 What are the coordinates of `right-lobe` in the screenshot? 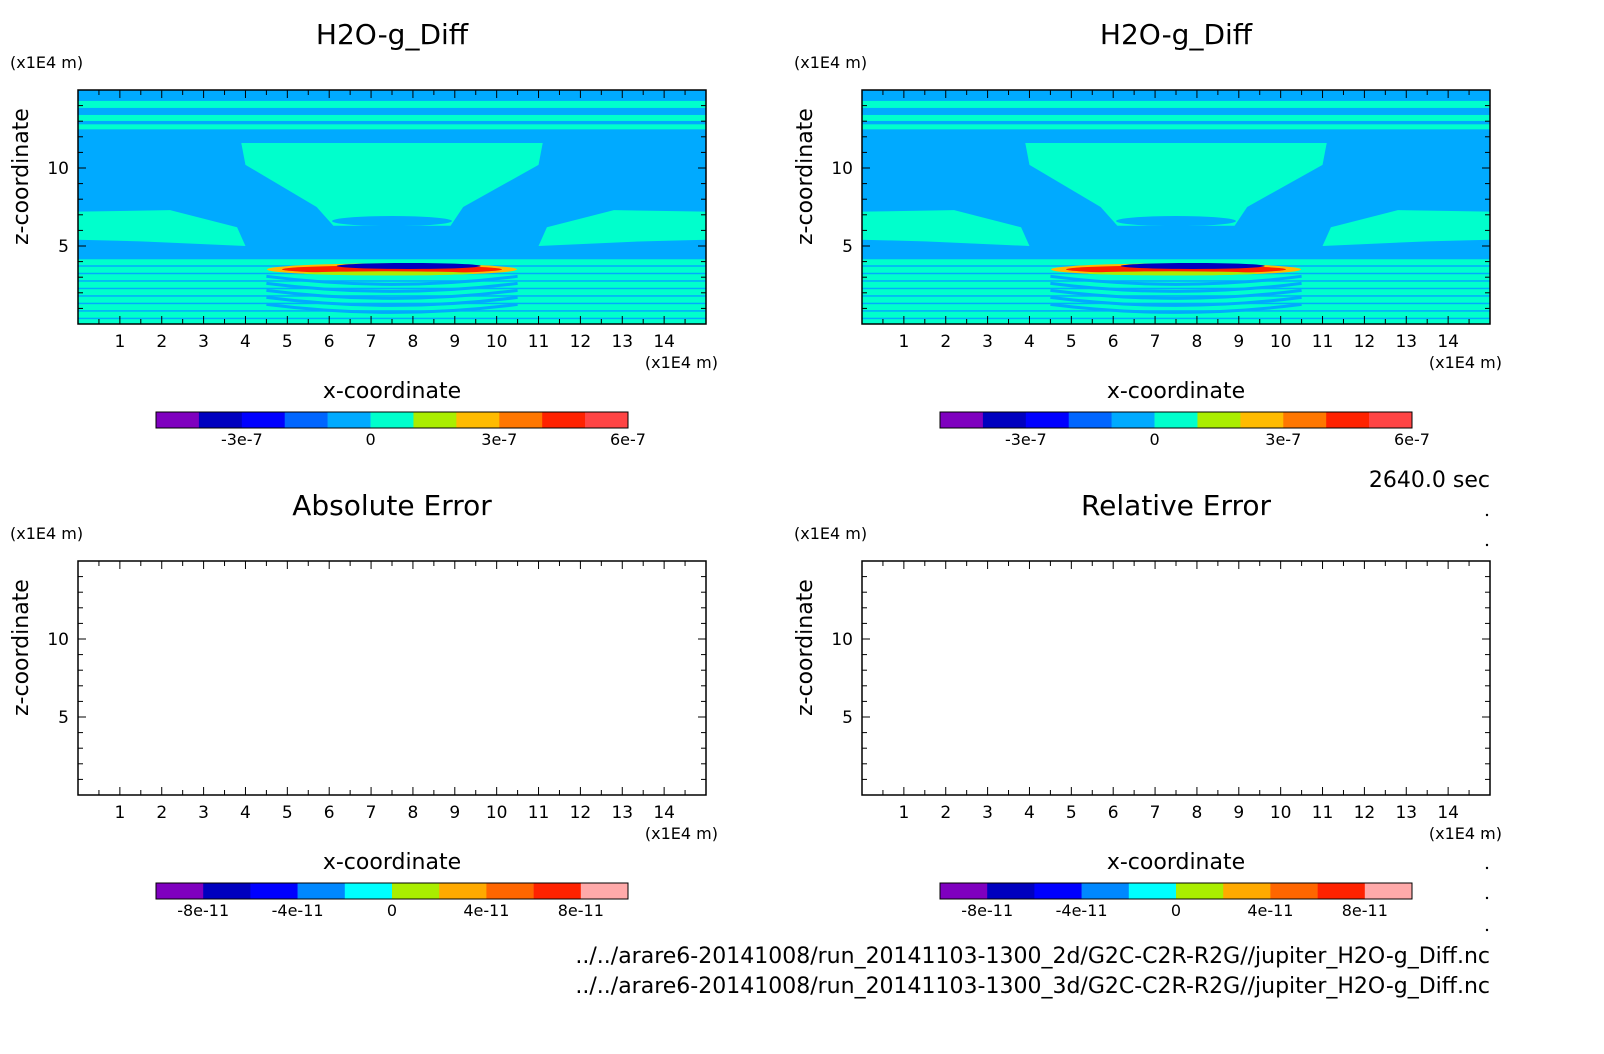 It's located at (1406, 228).